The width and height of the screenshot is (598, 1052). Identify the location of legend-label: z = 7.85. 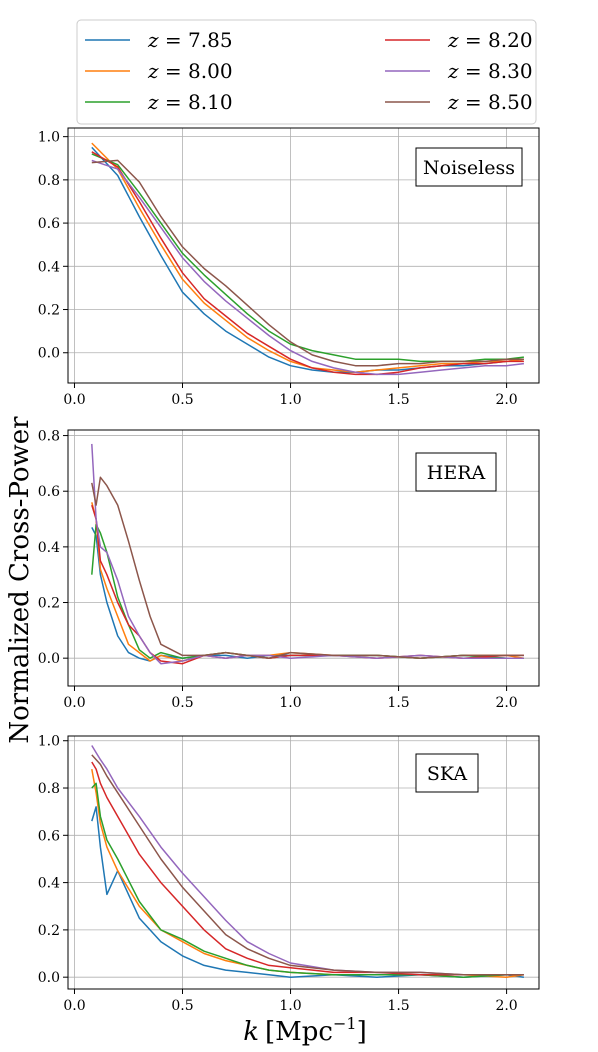
(190, 40).